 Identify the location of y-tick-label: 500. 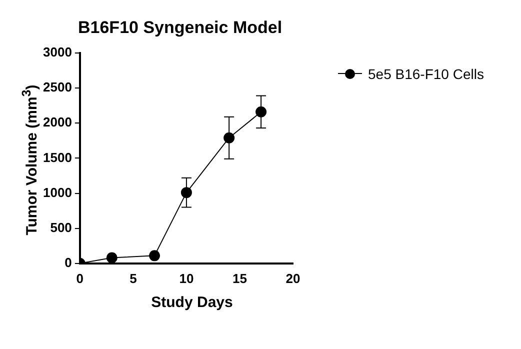
(61, 227).